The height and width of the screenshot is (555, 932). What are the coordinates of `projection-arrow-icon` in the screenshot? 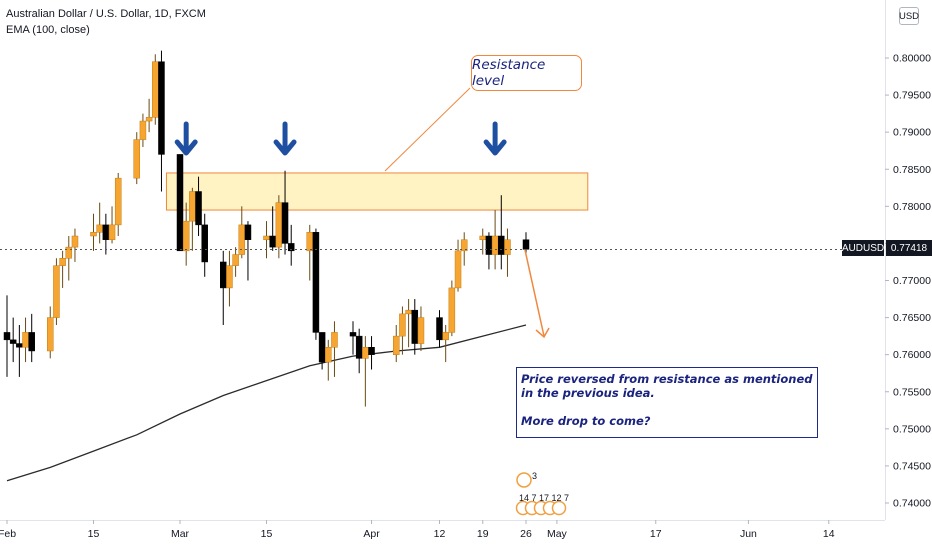 It's located at (534, 293).